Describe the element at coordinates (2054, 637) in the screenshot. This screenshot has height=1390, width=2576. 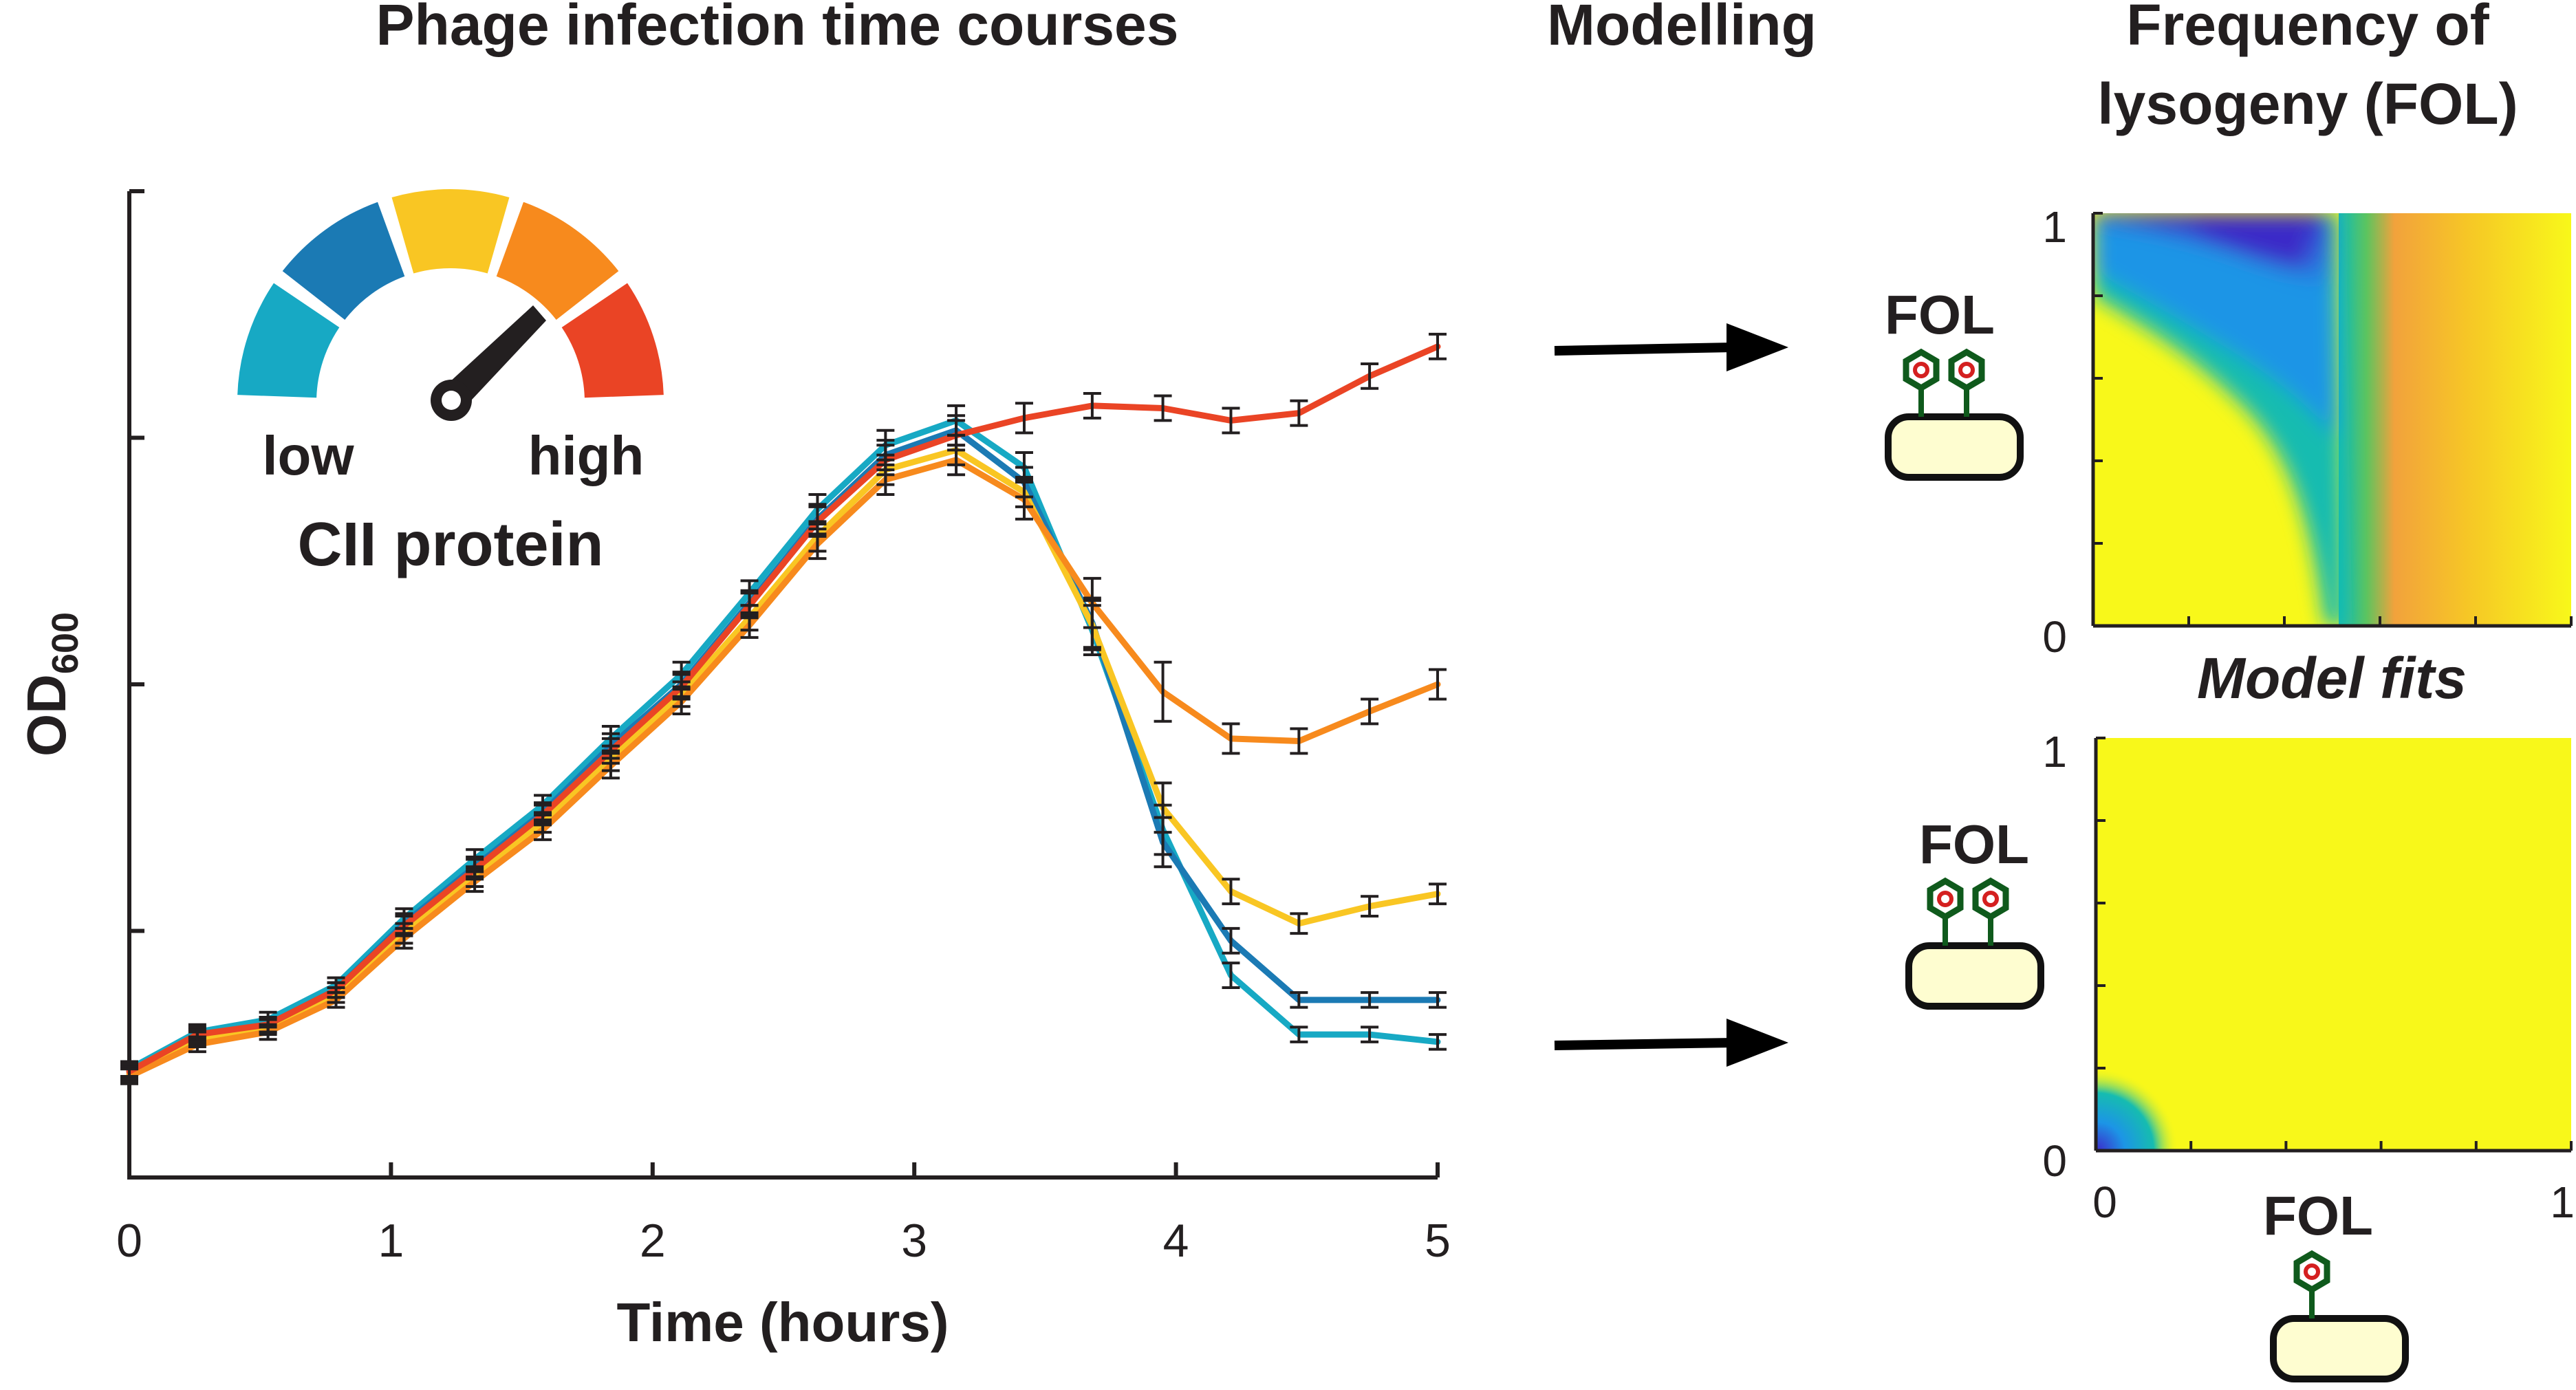
I see `heatmap-top-ytick-0: 0` at that location.